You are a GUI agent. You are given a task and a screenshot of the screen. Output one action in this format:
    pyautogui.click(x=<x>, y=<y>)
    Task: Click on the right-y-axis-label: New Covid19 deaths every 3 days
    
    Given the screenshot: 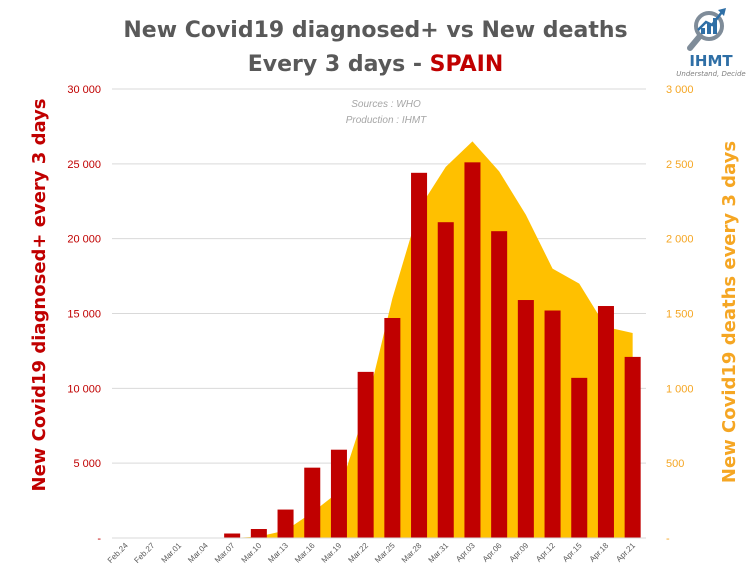 What is the action you would take?
    pyautogui.click(x=729, y=312)
    